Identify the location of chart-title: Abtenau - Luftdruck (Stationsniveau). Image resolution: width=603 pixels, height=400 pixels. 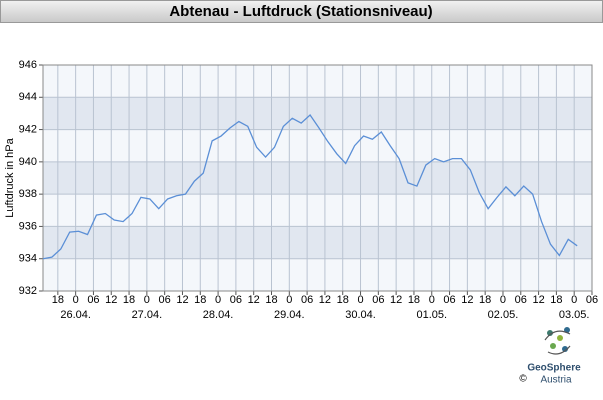
(300, 11).